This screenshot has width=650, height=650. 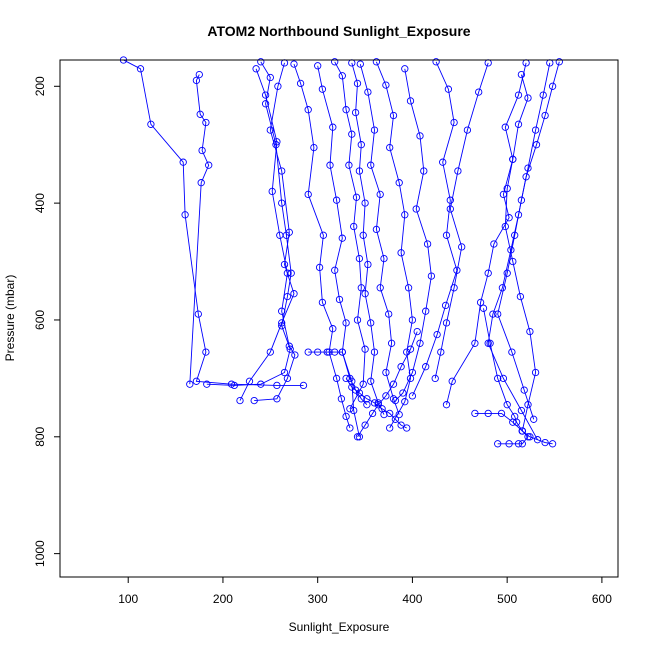 I want to click on chart-title: ATOM2 Northbound Sunlight_Exposure, so click(x=338, y=31).